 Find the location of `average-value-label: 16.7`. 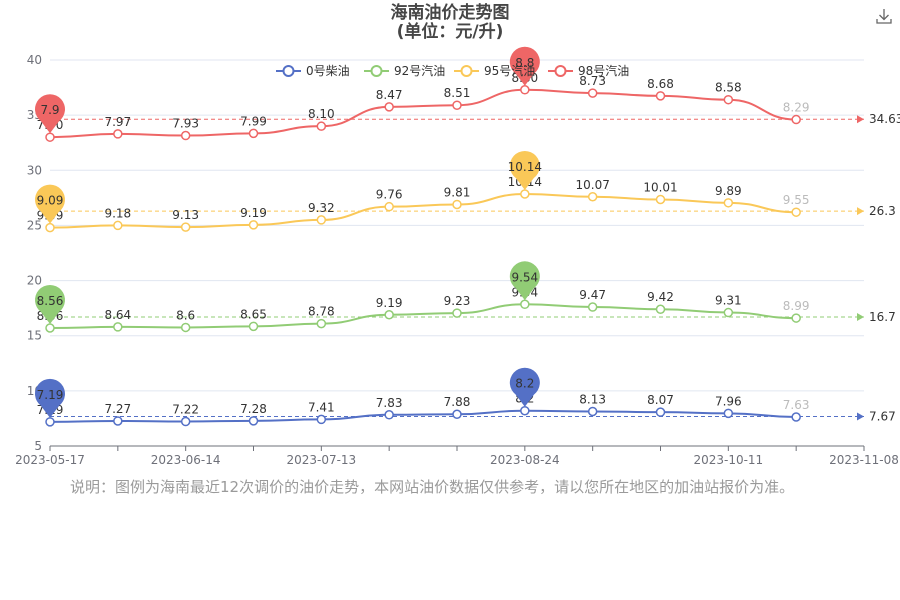

average-value-label: 16.7 is located at coordinates (882, 317).